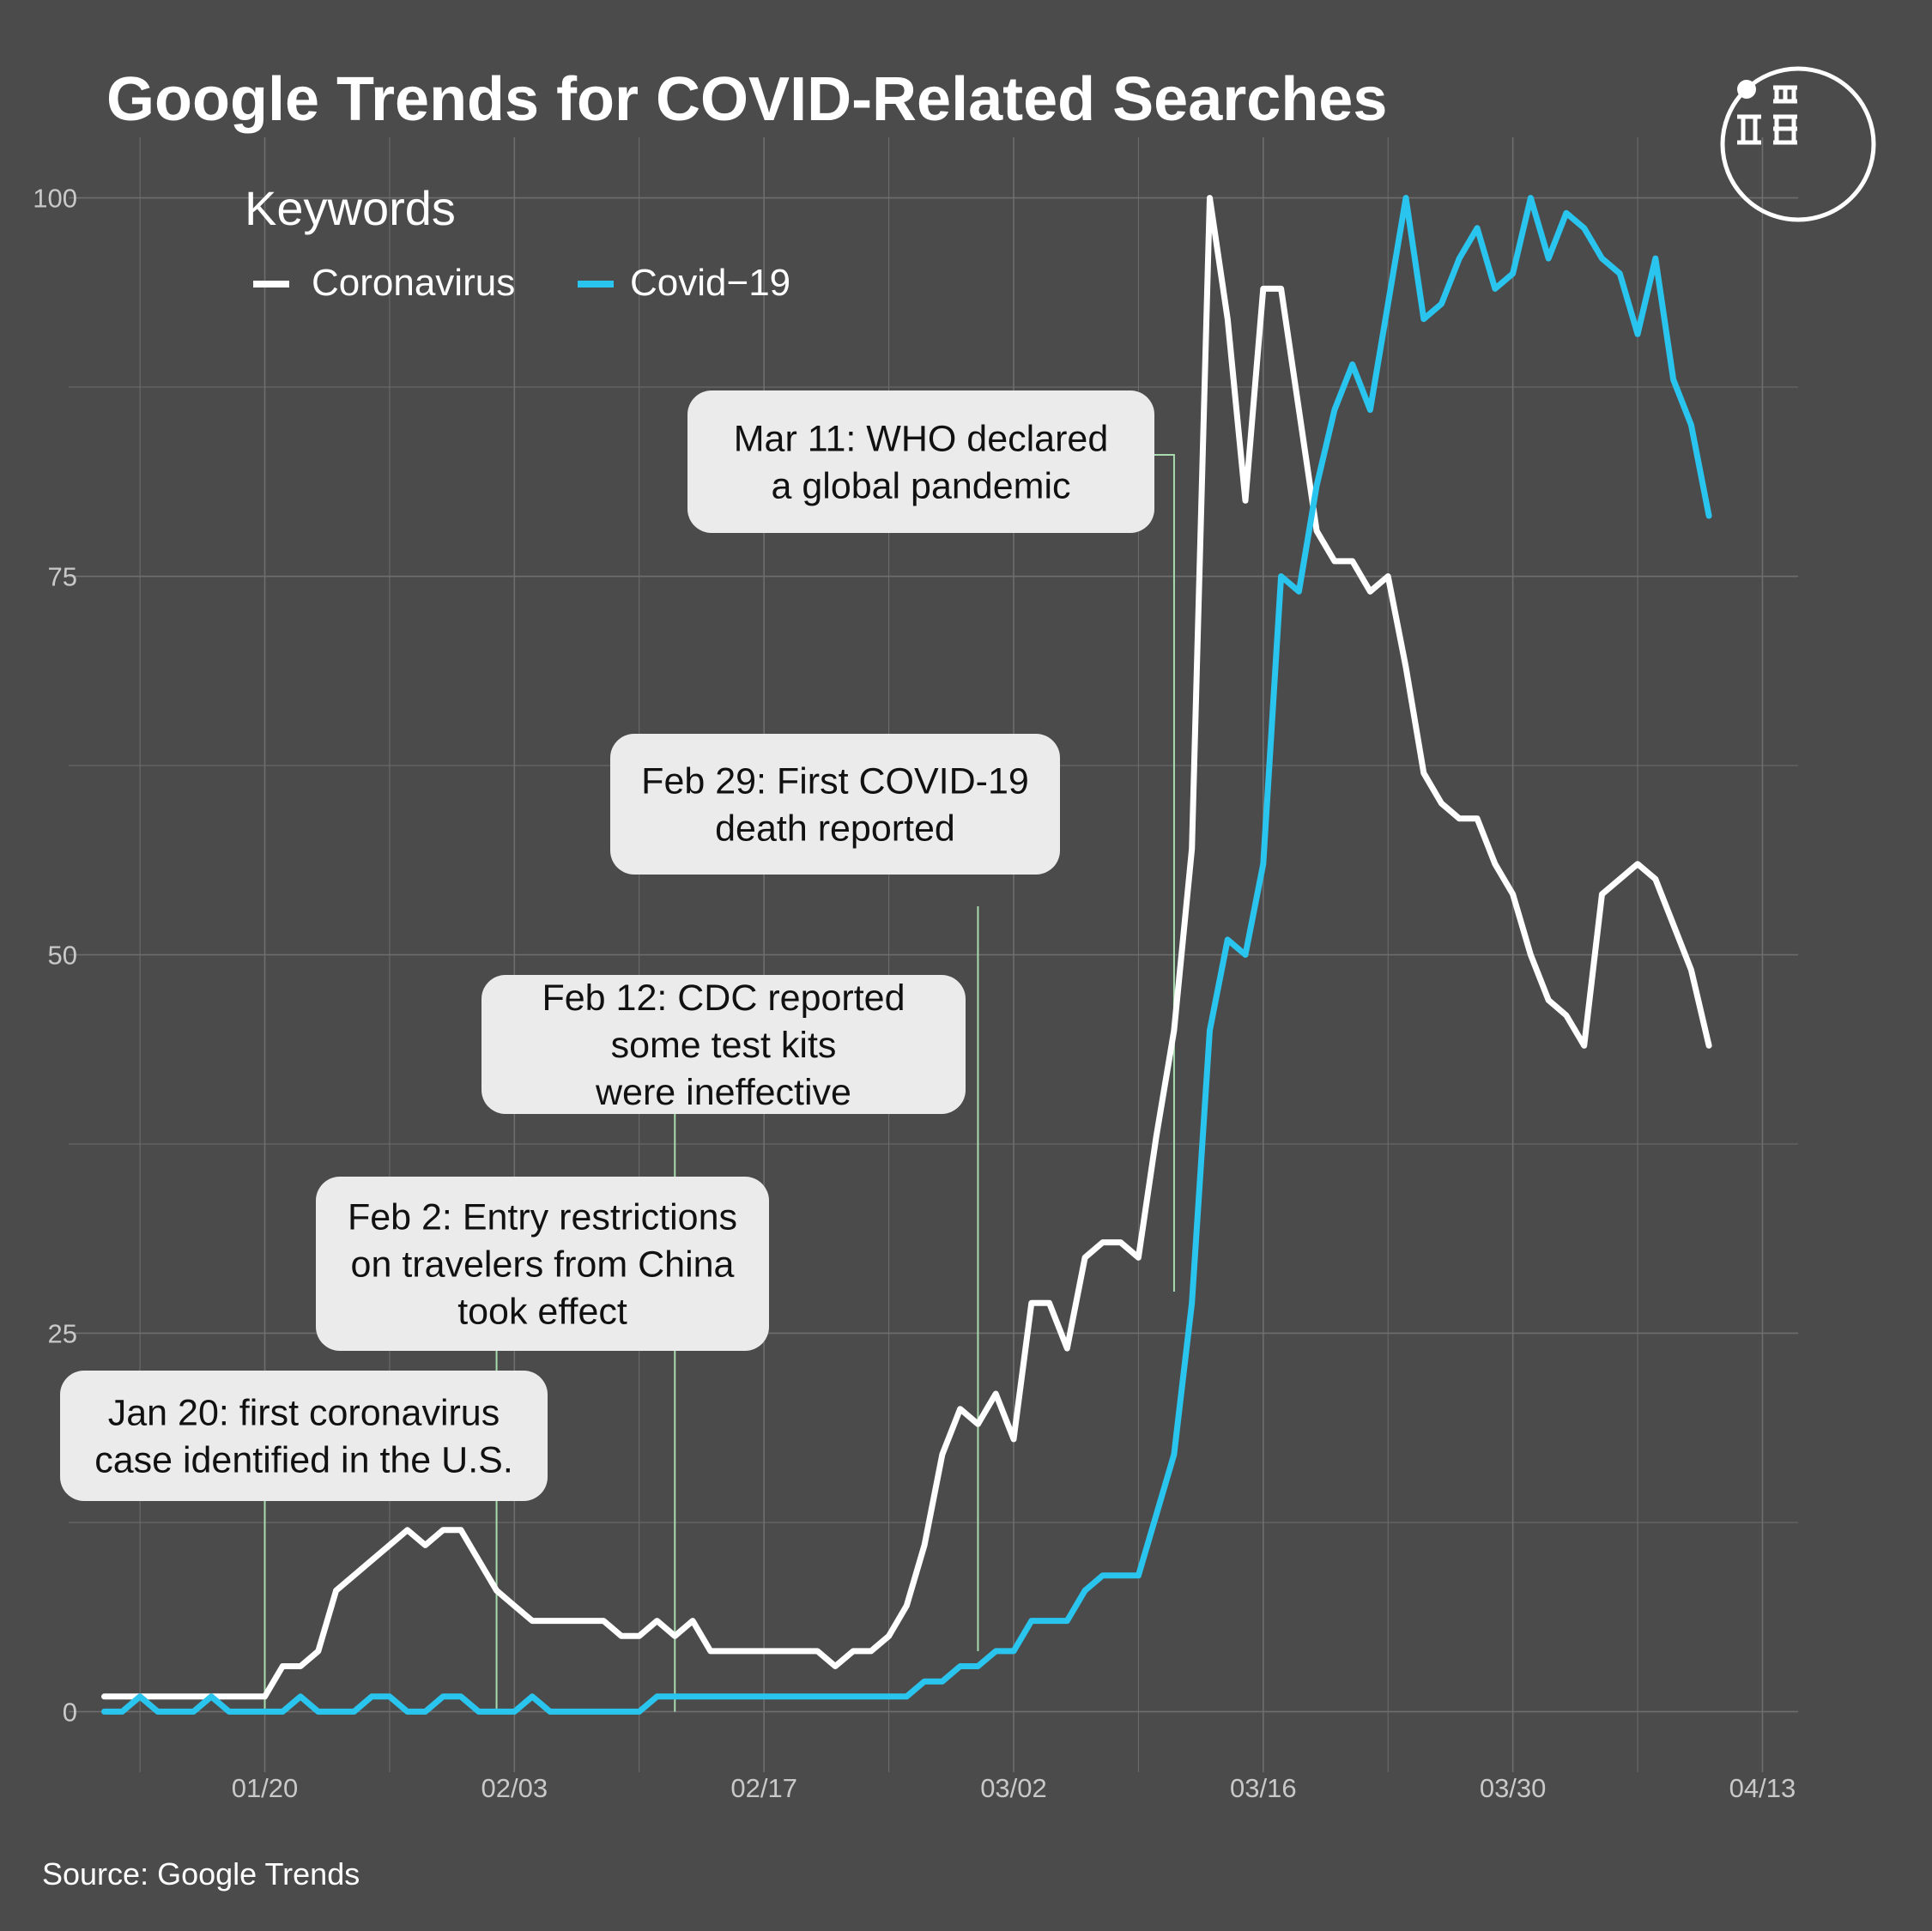 Image resolution: width=1932 pixels, height=1931 pixels. I want to click on annotation-text: death reported, so click(835, 829).